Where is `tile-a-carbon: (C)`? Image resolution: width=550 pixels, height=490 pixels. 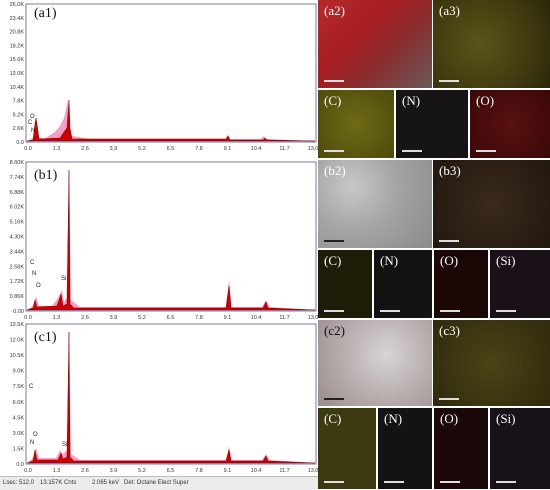 tile-a-carbon: (C) is located at coordinates (356, 124).